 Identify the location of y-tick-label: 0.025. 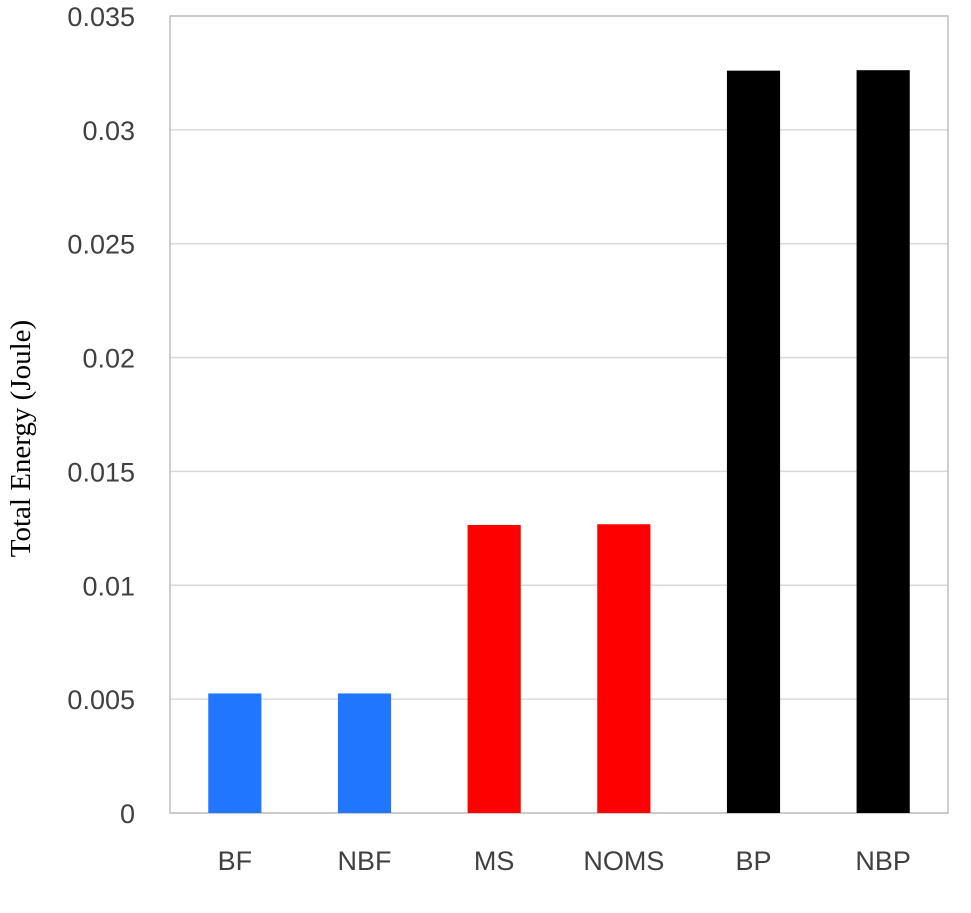
(101, 245).